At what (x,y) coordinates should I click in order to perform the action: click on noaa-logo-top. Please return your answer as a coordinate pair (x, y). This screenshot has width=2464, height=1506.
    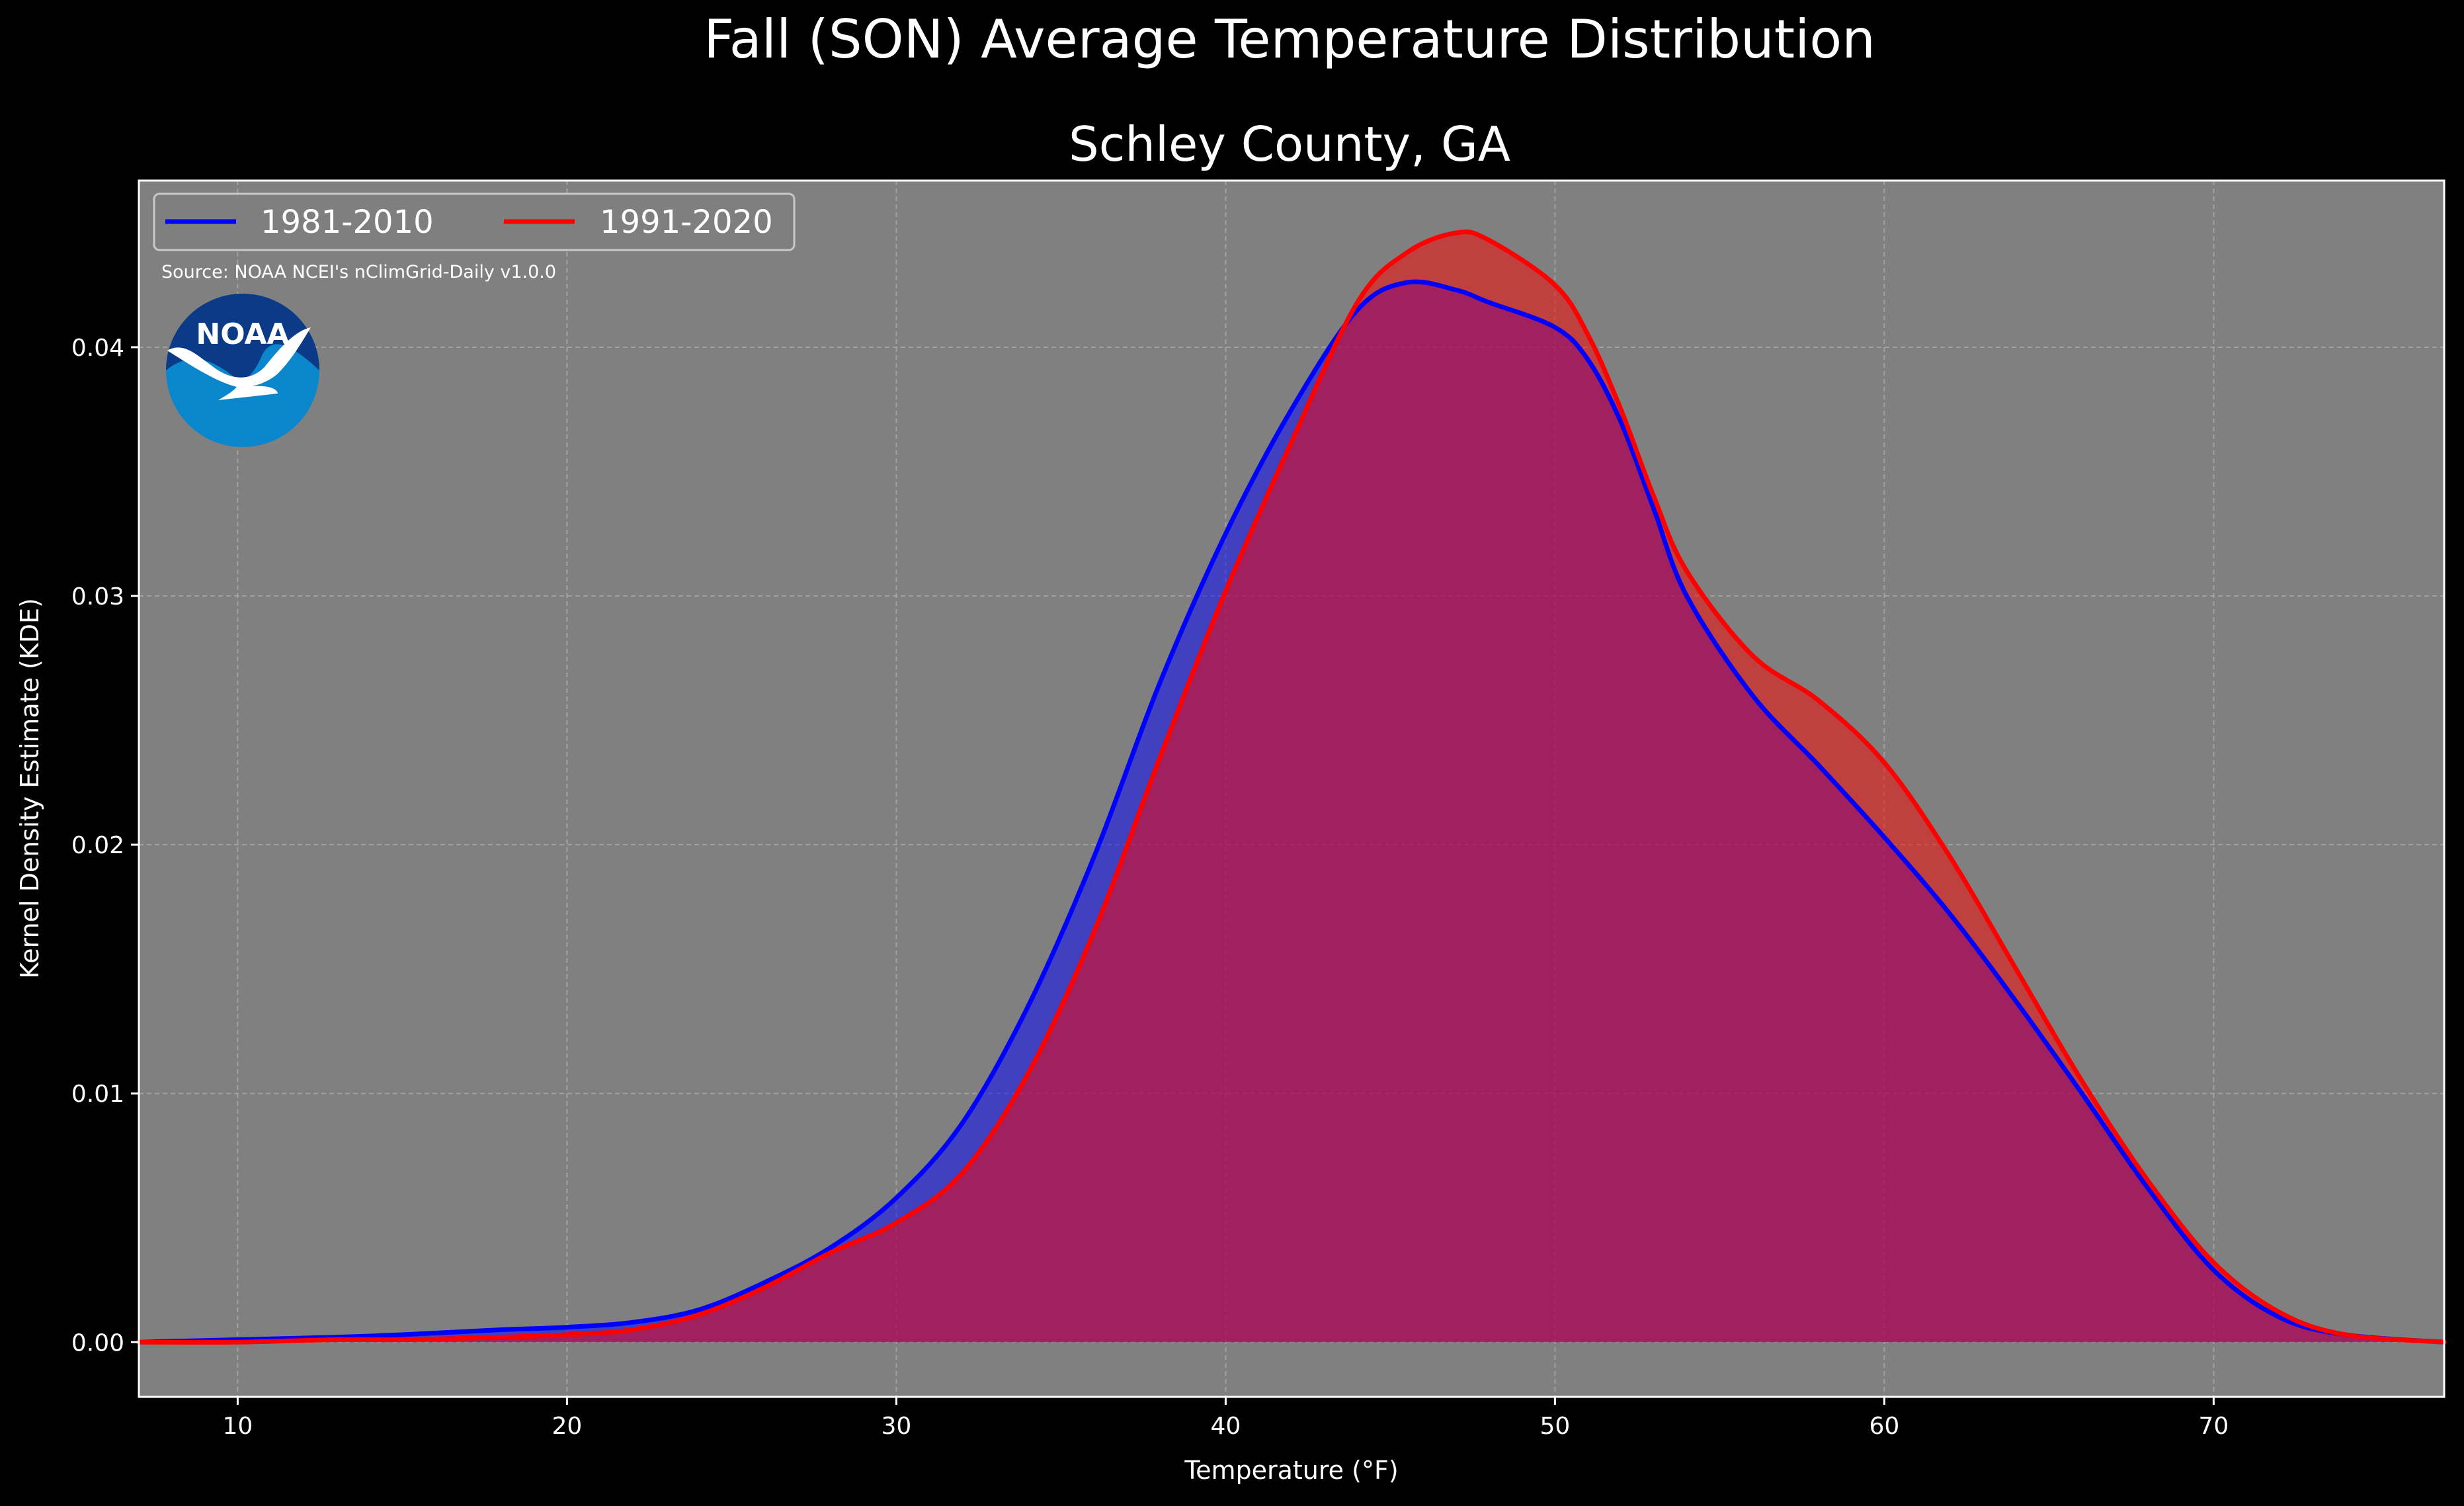
    Looking at the image, I should click on (243, 339).